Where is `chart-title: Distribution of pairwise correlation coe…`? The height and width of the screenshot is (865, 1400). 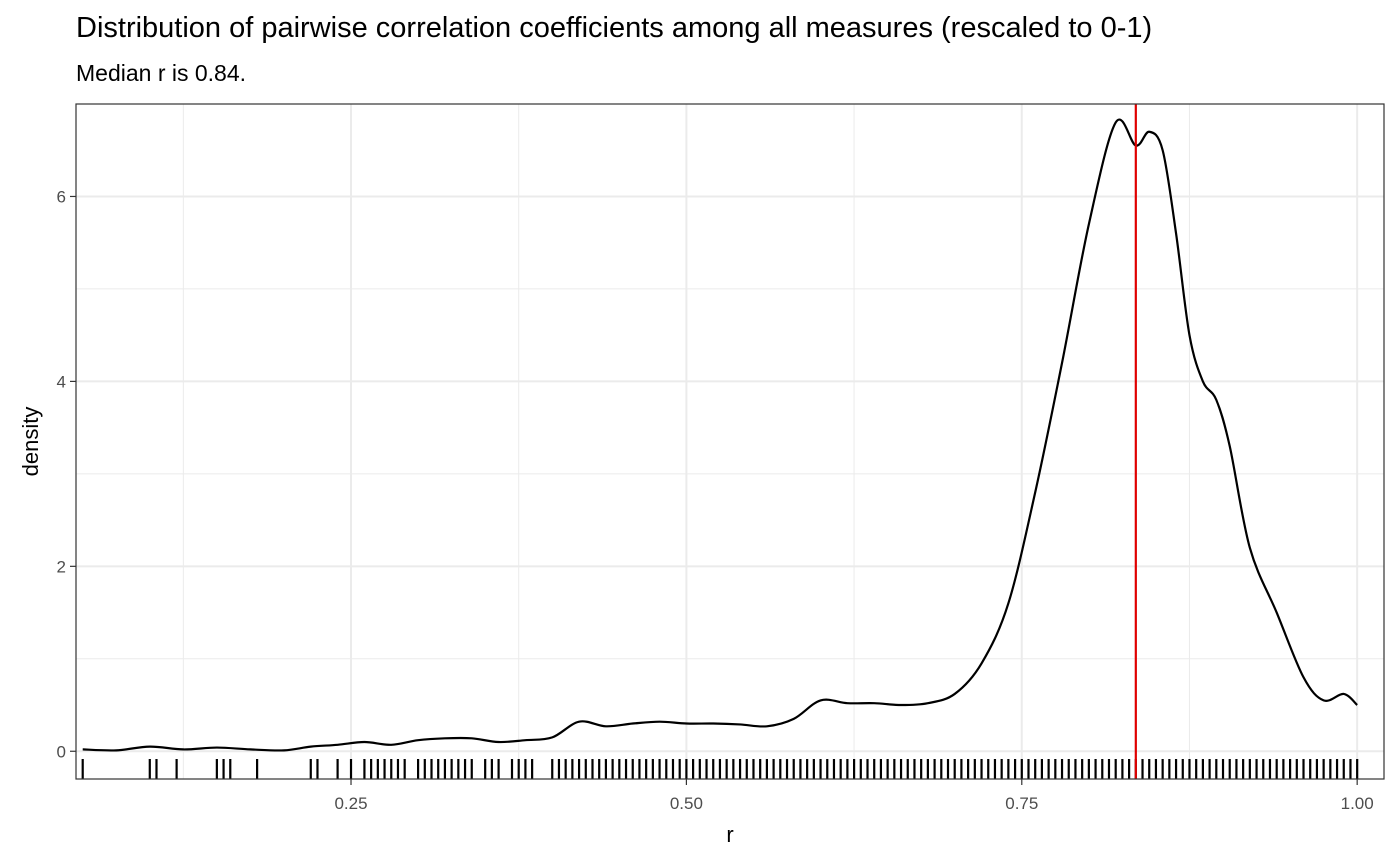
chart-title: Distribution of pairwise correlation coe… is located at coordinates (614, 28).